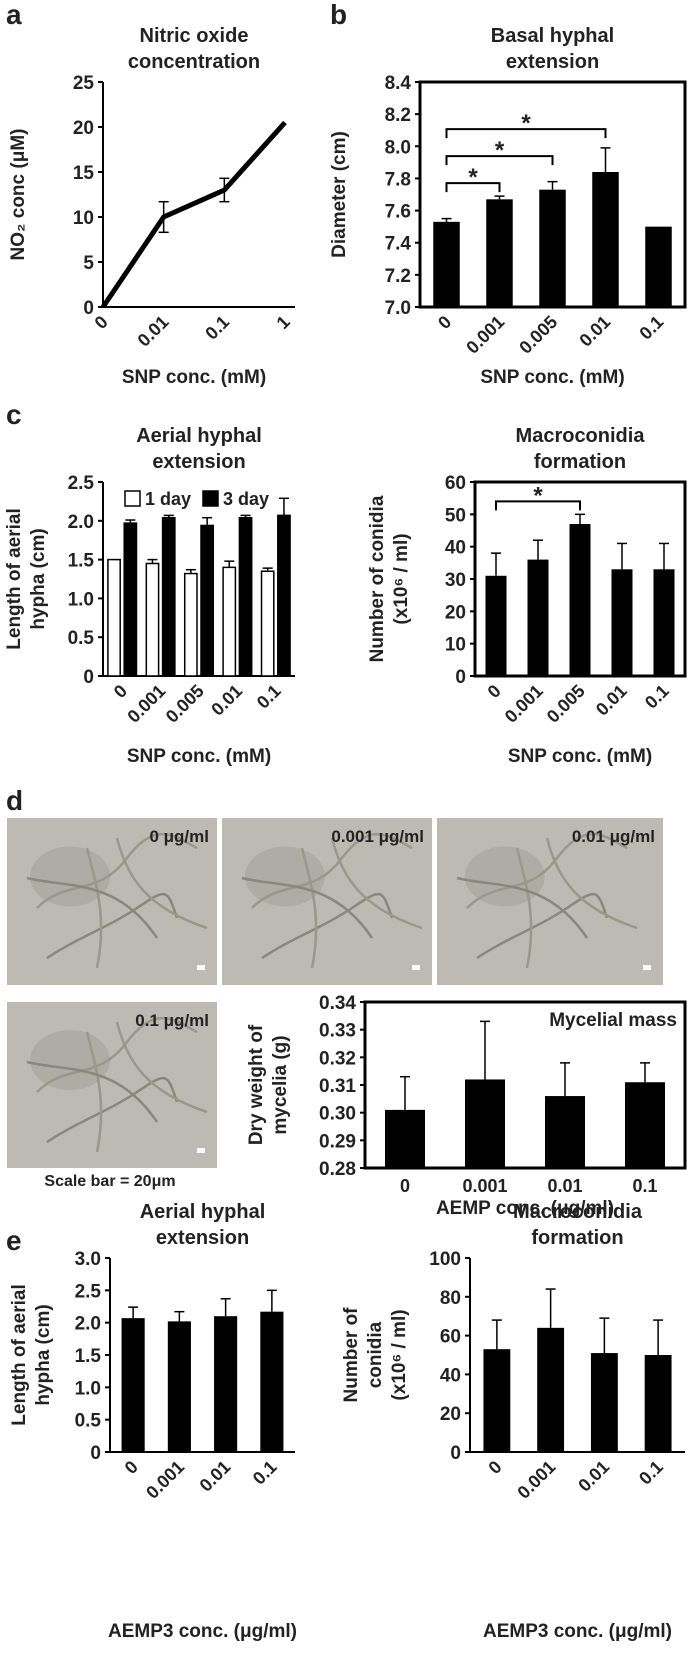 This screenshot has height=1657, width=700. What do you see at coordinates (455, 515) in the screenshot?
I see `y-tick-label: 50` at bounding box center [455, 515].